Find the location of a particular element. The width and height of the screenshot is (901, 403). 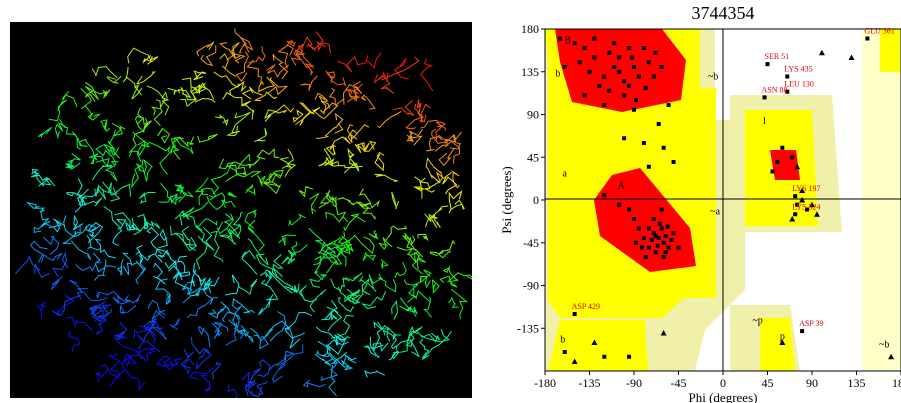

allowed-region is located at coordinates (777, 344).